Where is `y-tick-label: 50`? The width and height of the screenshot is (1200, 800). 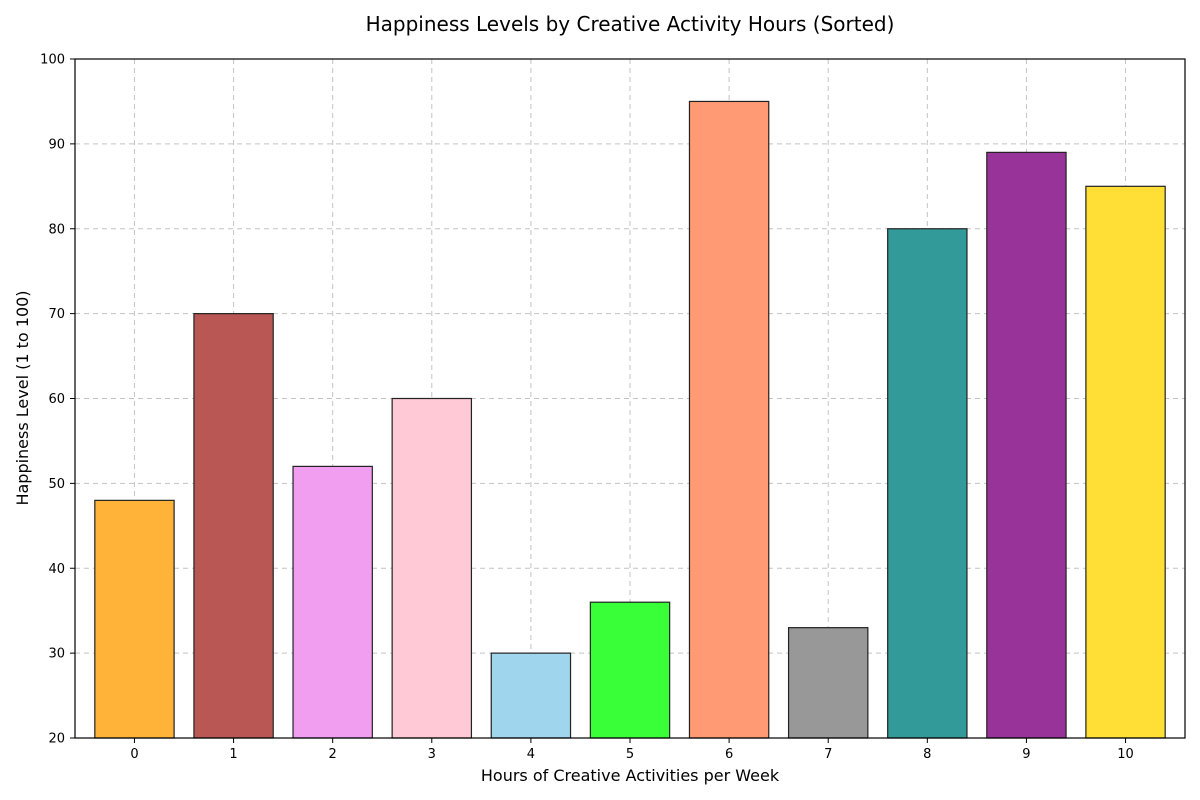
y-tick-label: 50 is located at coordinates (56, 484).